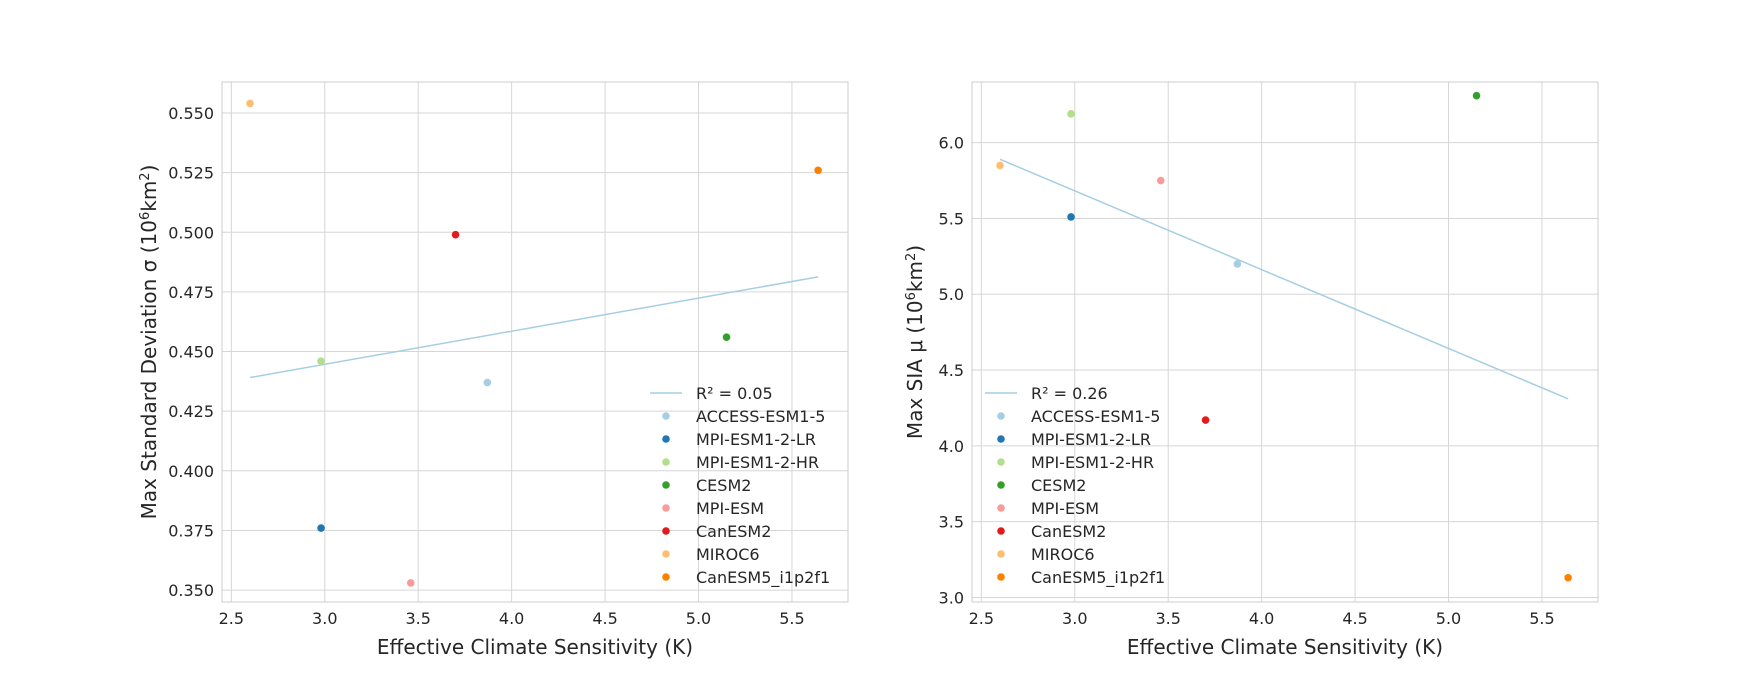 Image resolution: width=1764 pixels, height=684 pixels. What do you see at coordinates (191, 232) in the screenshot?
I see `y-tick-label: 0.500` at bounding box center [191, 232].